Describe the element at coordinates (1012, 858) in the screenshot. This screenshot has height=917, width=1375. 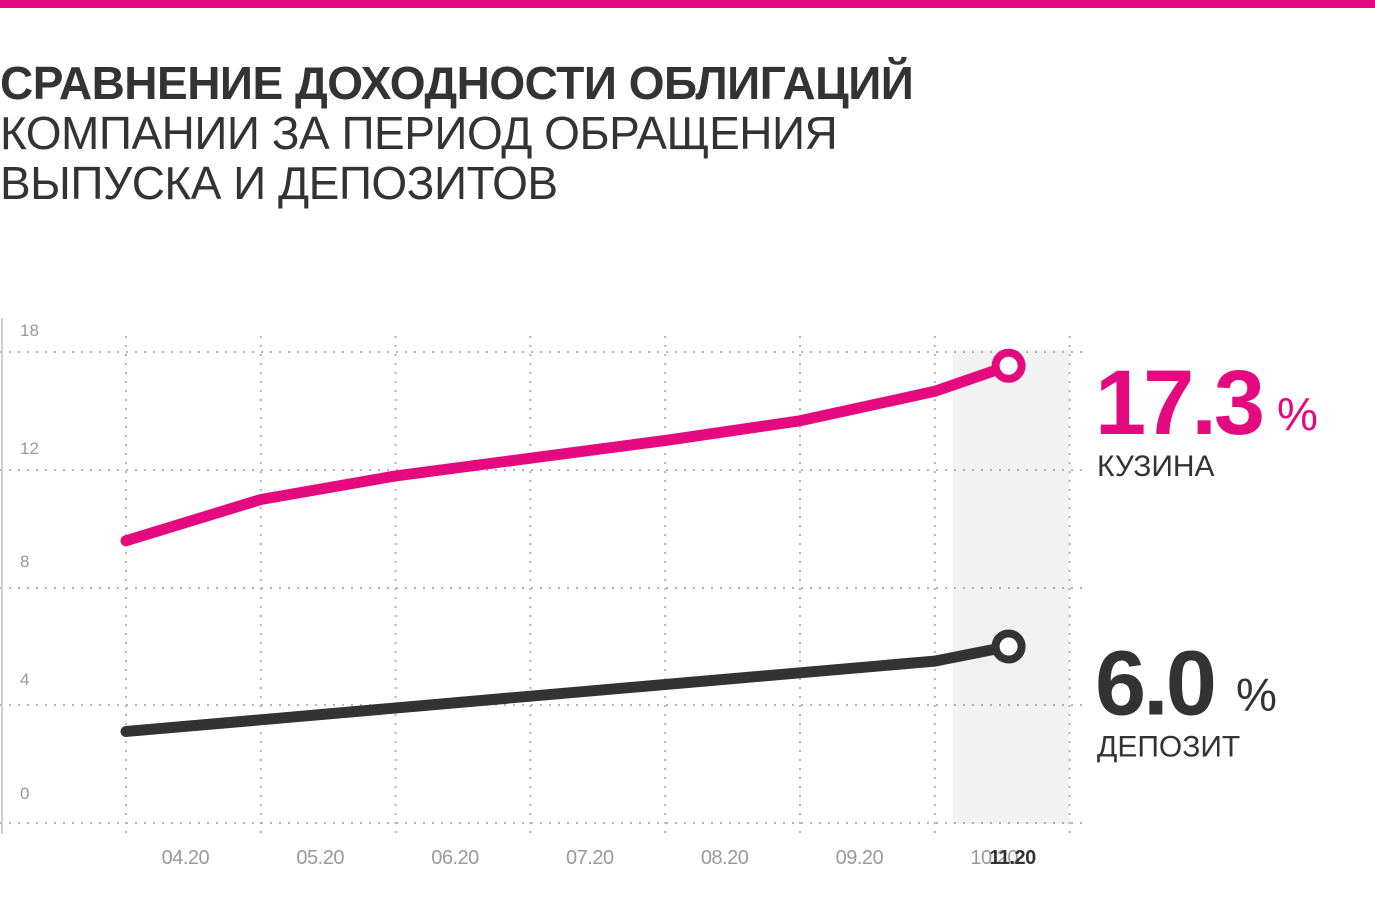
I see `x-tick-label: 11.20` at that location.